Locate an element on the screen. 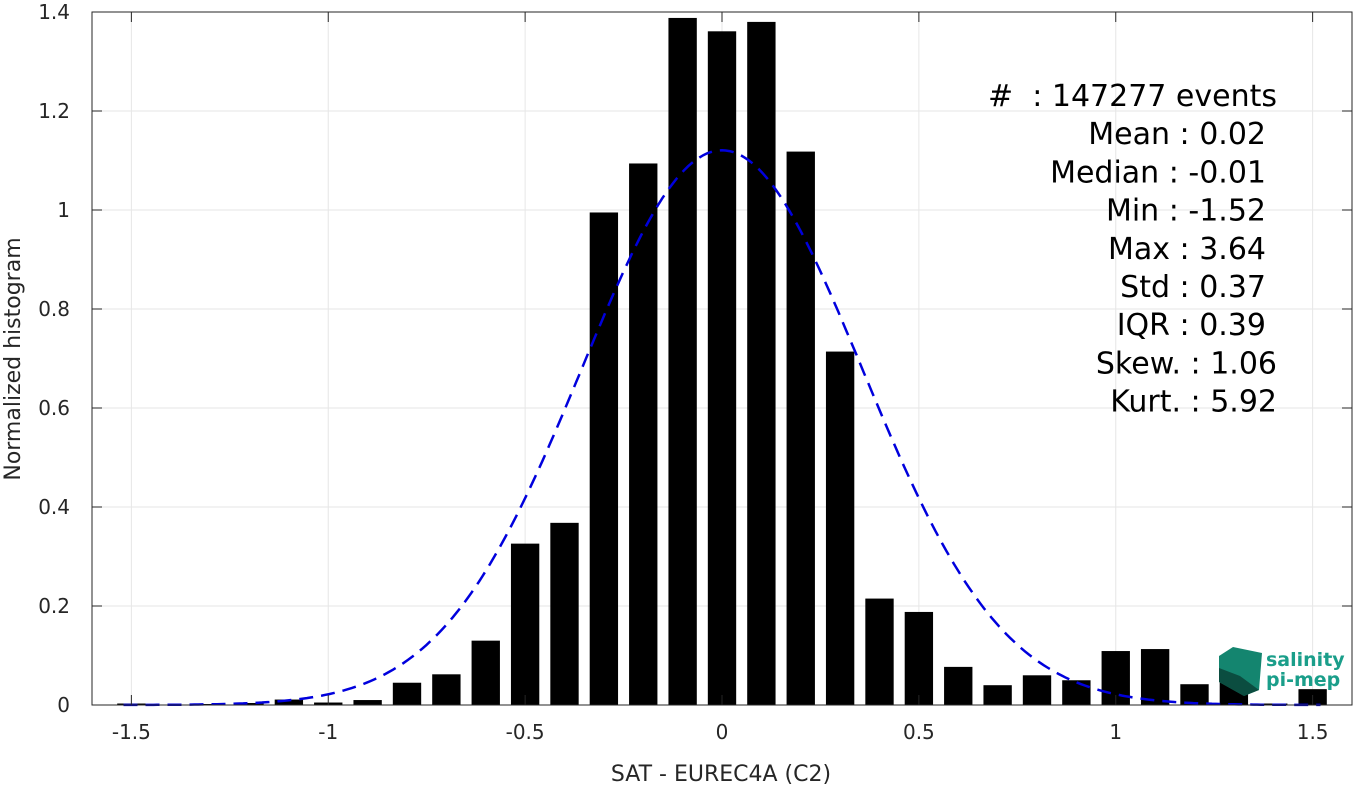 The image size is (1367, 785). y-tick-label: 0.4 is located at coordinates (54, 507).